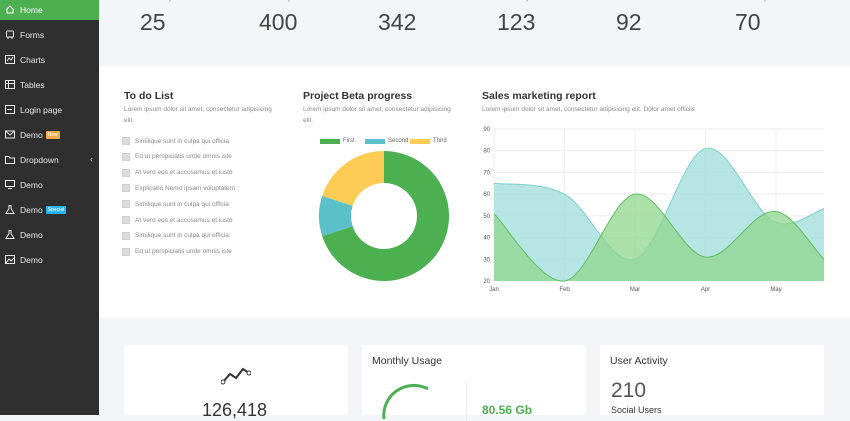 This screenshot has height=421, width=850. What do you see at coordinates (486, 130) in the screenshot?
I see `y-tick-label: 90` at bounding box center [486, 130].